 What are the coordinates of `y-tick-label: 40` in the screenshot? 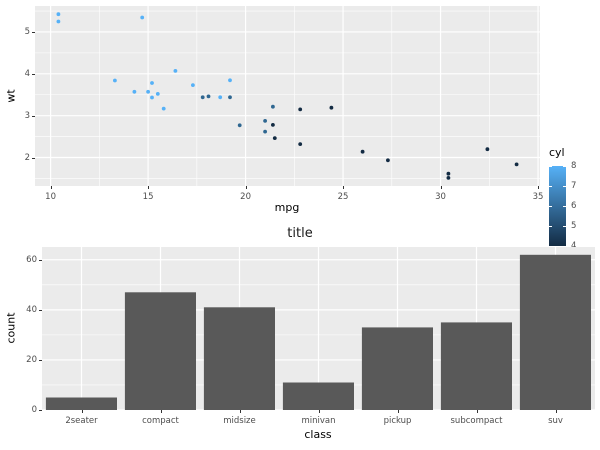 It's located at (31, 309).